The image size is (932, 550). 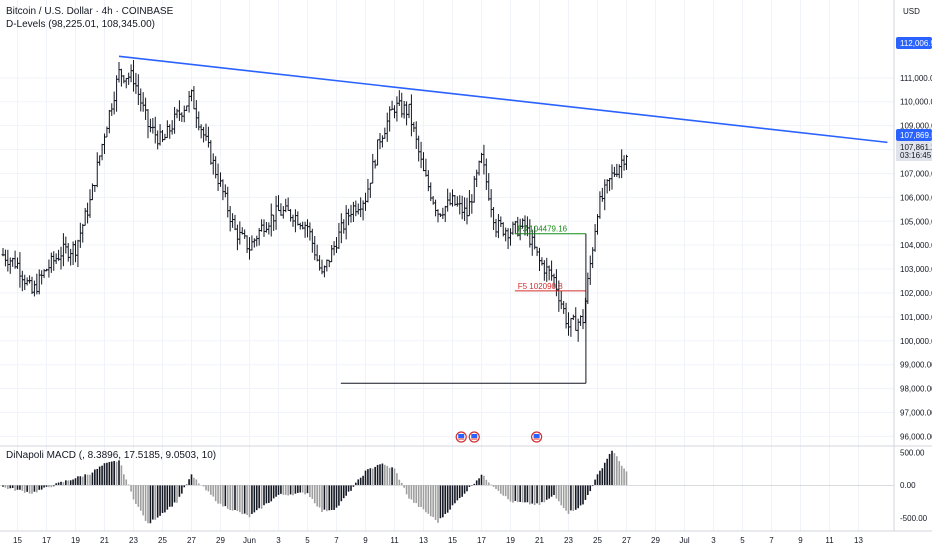 I want to click on f3-level-label: F3 104479.16, so click(x=543, y=229).